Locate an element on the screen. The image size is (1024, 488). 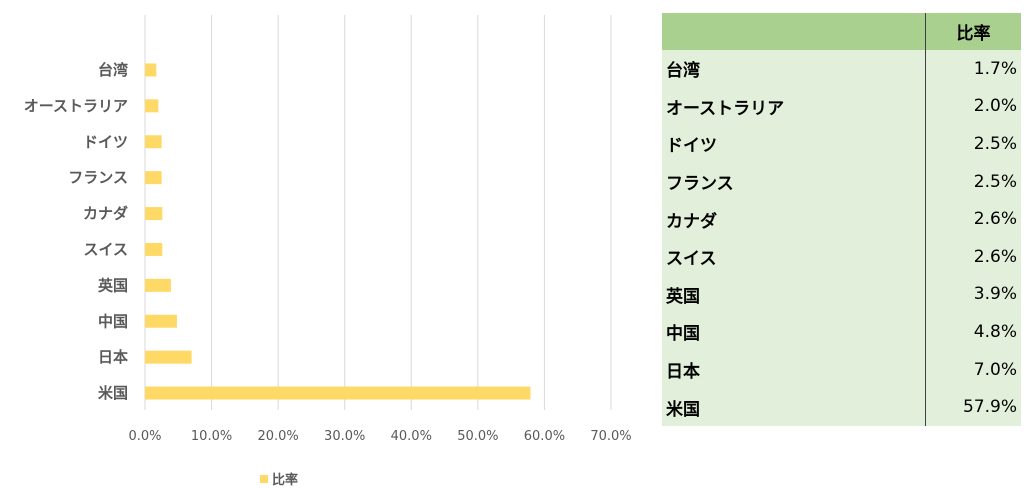
x-tick-label: 30.0% is located at coordinates (344, 436).